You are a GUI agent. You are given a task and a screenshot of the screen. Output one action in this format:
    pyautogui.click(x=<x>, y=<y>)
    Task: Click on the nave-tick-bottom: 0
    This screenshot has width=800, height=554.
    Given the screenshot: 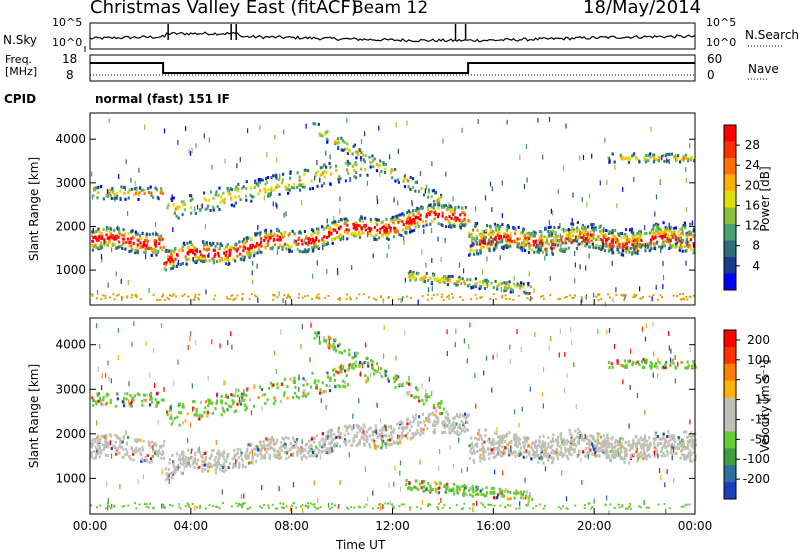 What is the action you would take?
    pyautogui.click(x=711, y=75)
    